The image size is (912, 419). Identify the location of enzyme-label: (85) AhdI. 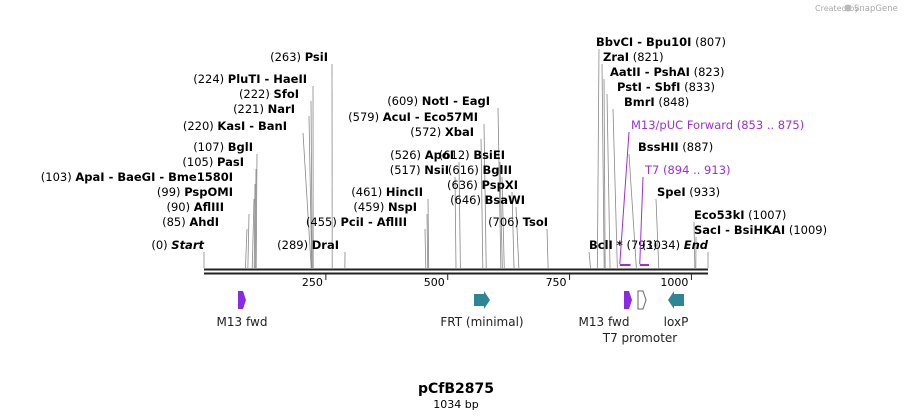
(190, 222).